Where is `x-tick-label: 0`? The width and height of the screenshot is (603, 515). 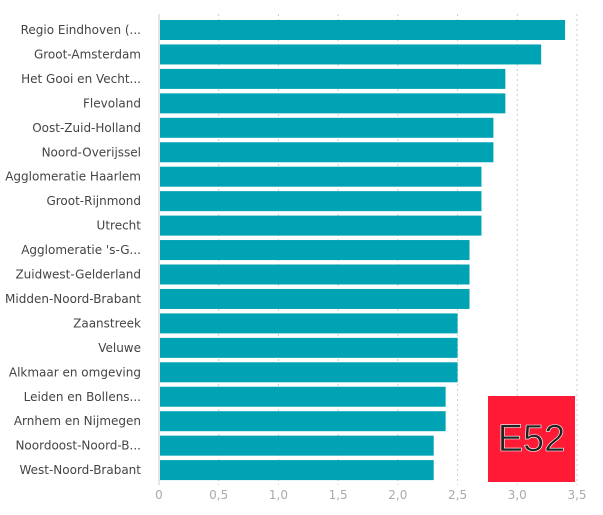 x-tick-label: 0 is located at coordinates (159, 495).